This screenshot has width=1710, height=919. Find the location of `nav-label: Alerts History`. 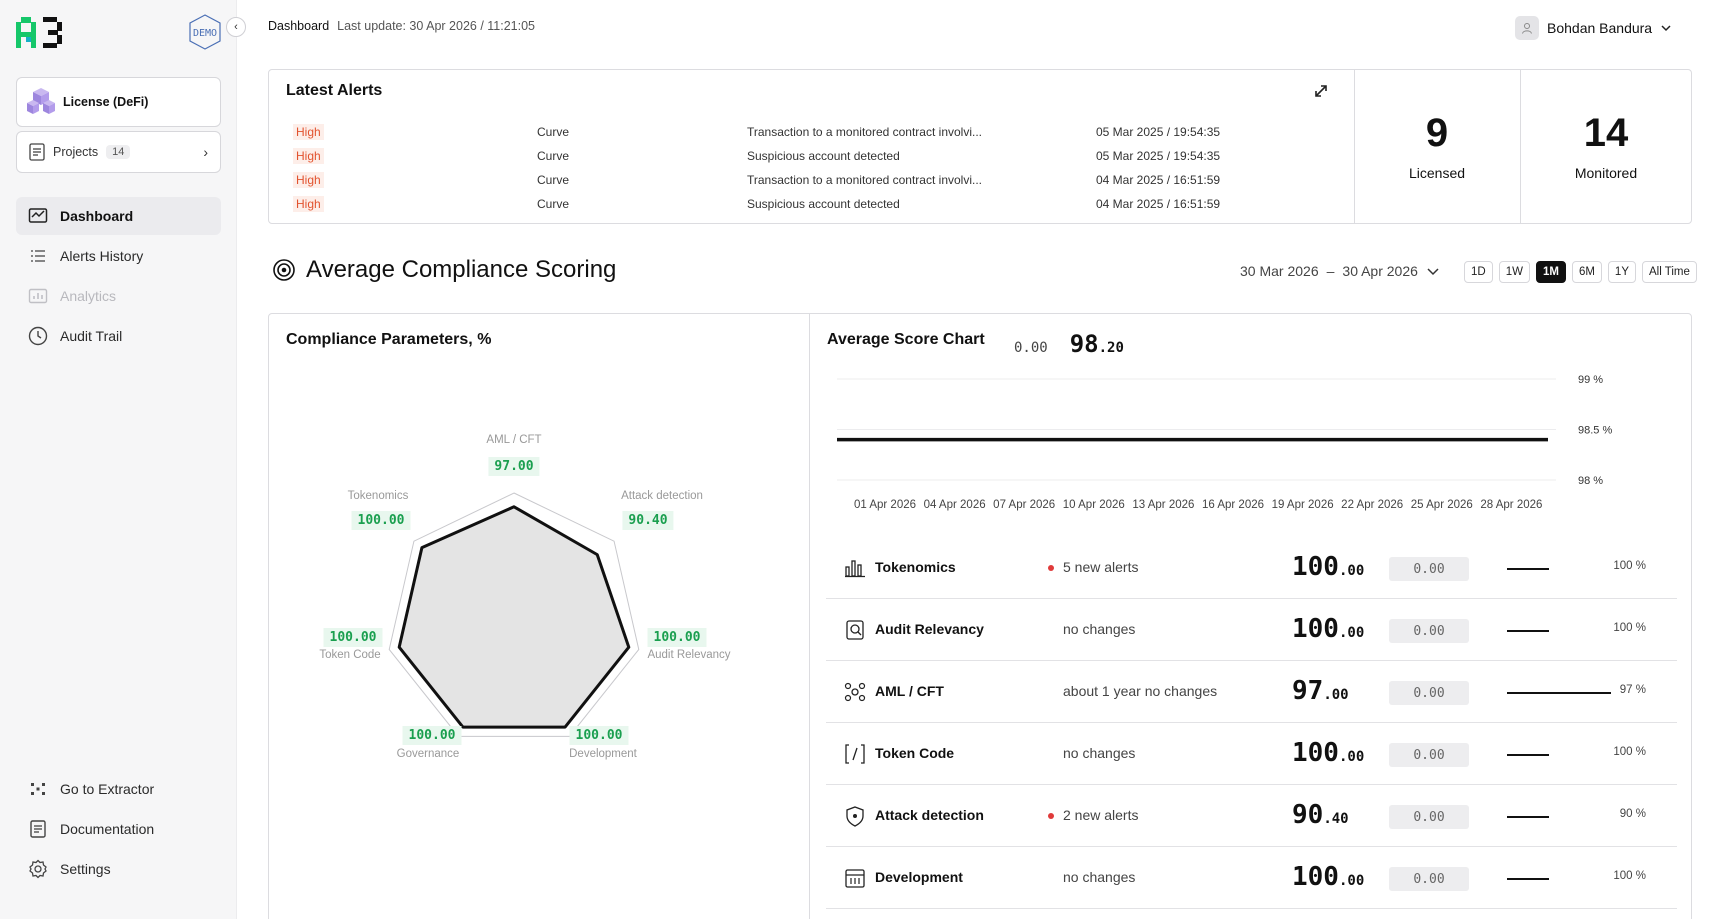

nav-label: Alerts History is located at coordinates (102, 256).